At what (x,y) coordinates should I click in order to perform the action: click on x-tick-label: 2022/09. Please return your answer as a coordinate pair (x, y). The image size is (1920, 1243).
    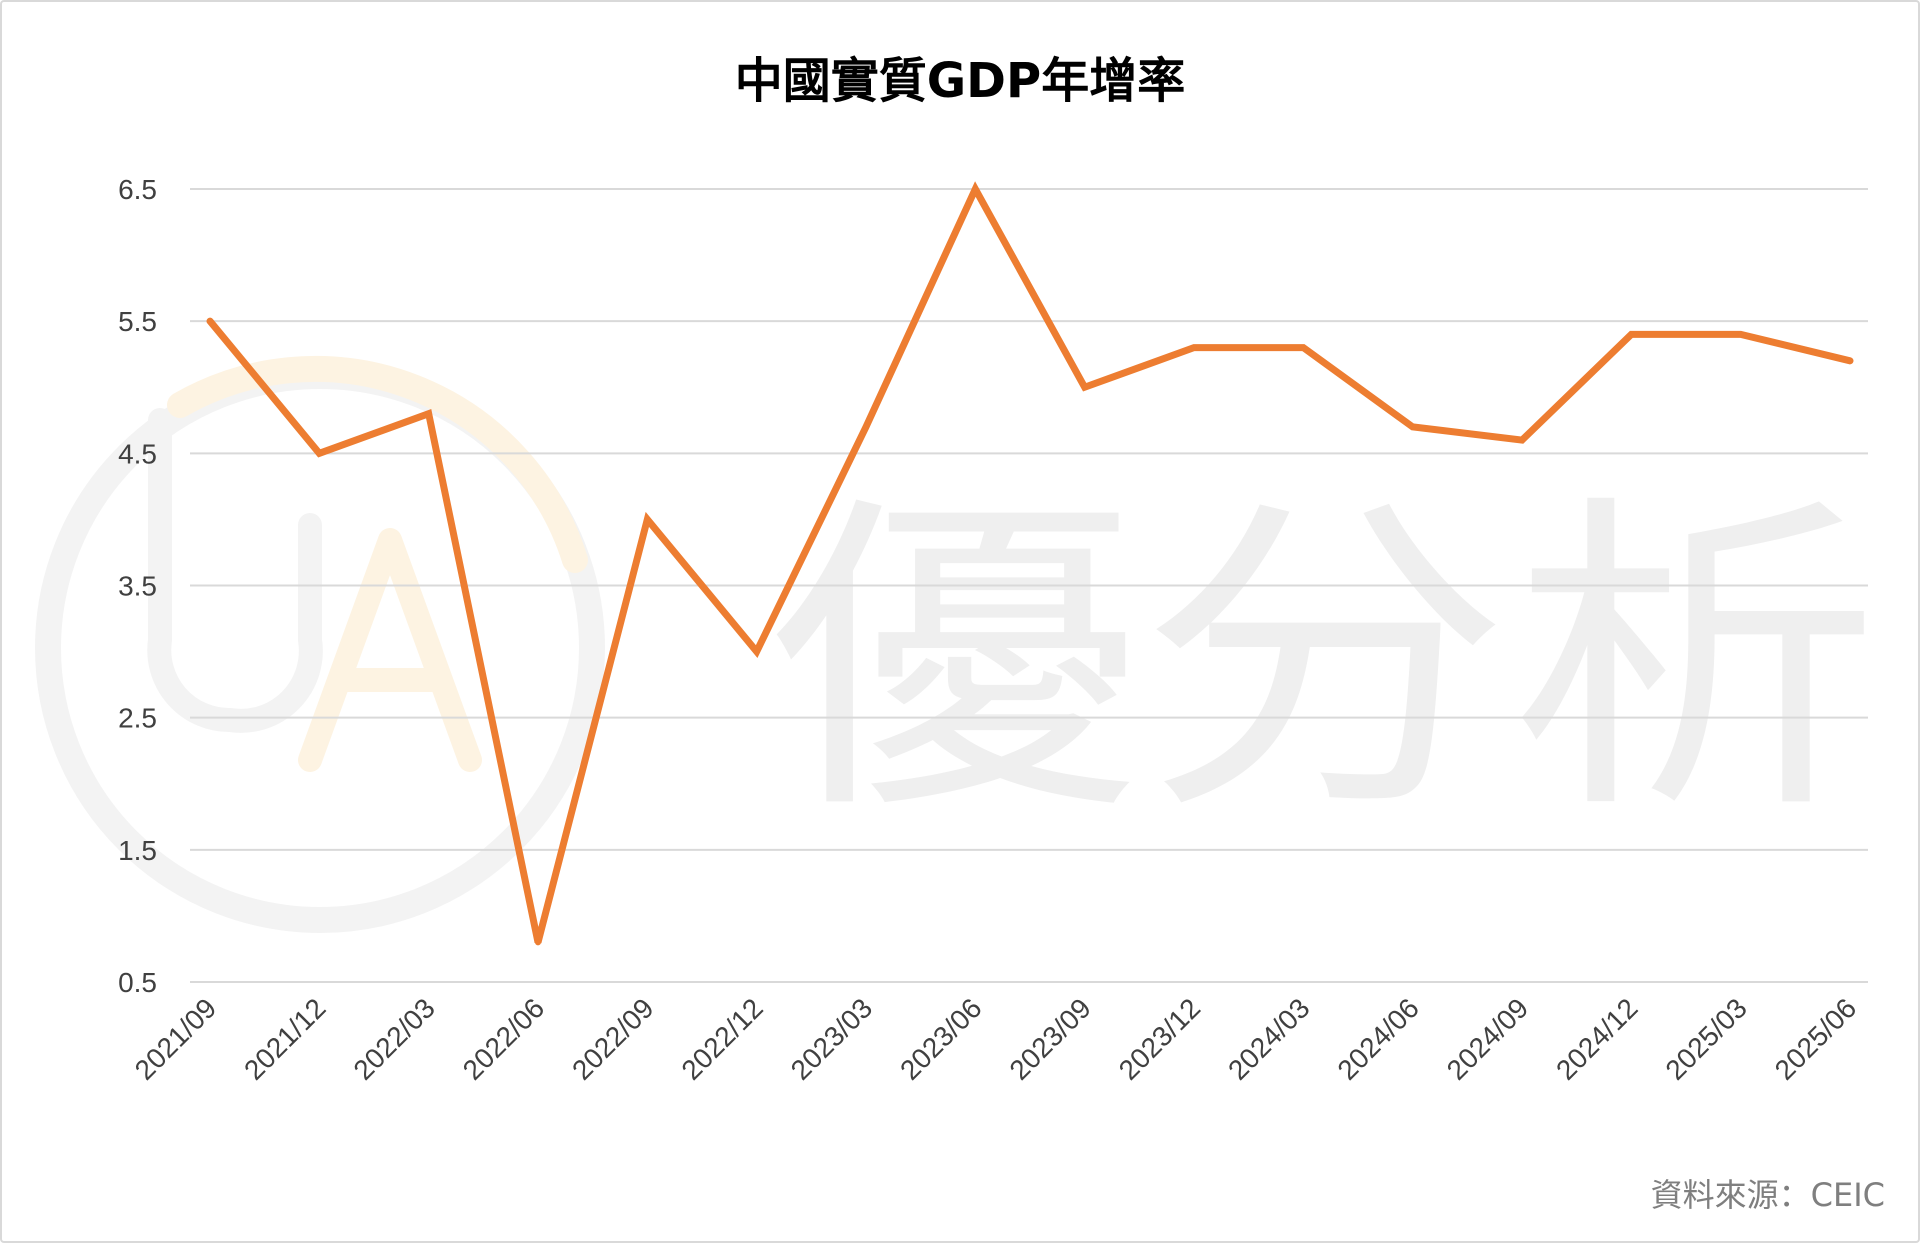
    Looking at the image, I should click on (612, 1038).